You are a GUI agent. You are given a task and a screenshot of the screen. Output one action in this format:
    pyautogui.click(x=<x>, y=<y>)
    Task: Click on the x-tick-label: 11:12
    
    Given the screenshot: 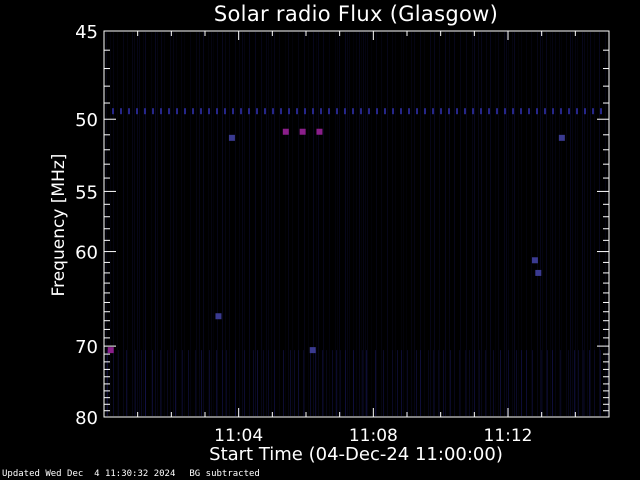 What is the action you would take?
    pyautogui.click(x=508, y=436)
    